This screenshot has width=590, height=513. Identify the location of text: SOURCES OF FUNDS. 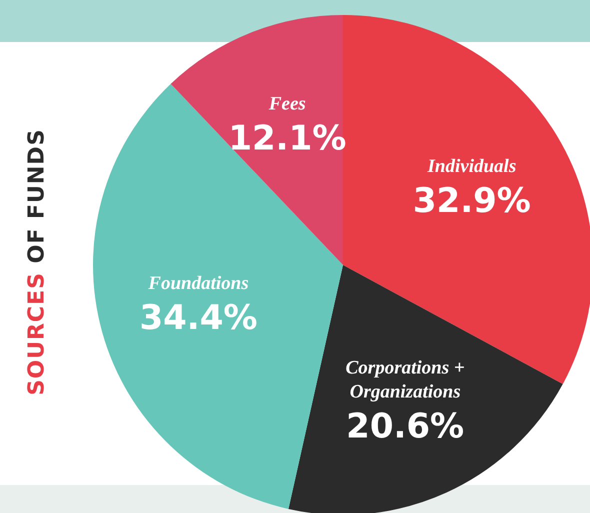
(37, 262).